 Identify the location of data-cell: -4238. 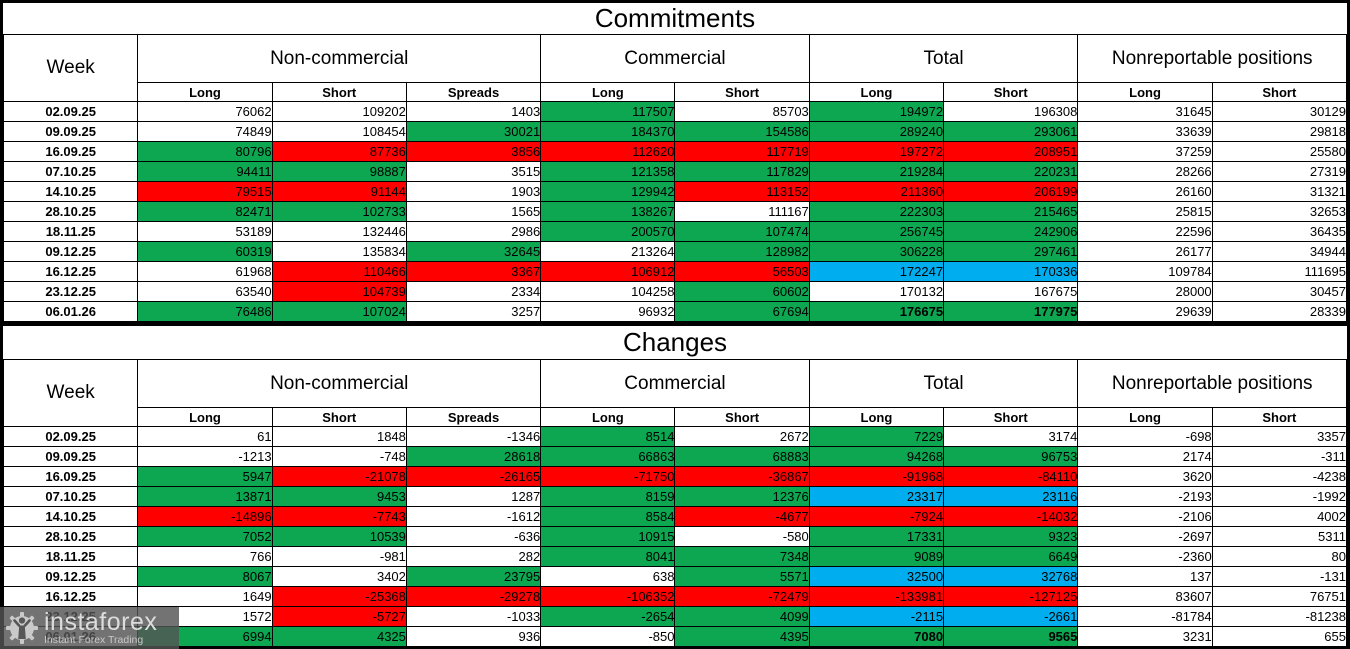
(1279, 476).